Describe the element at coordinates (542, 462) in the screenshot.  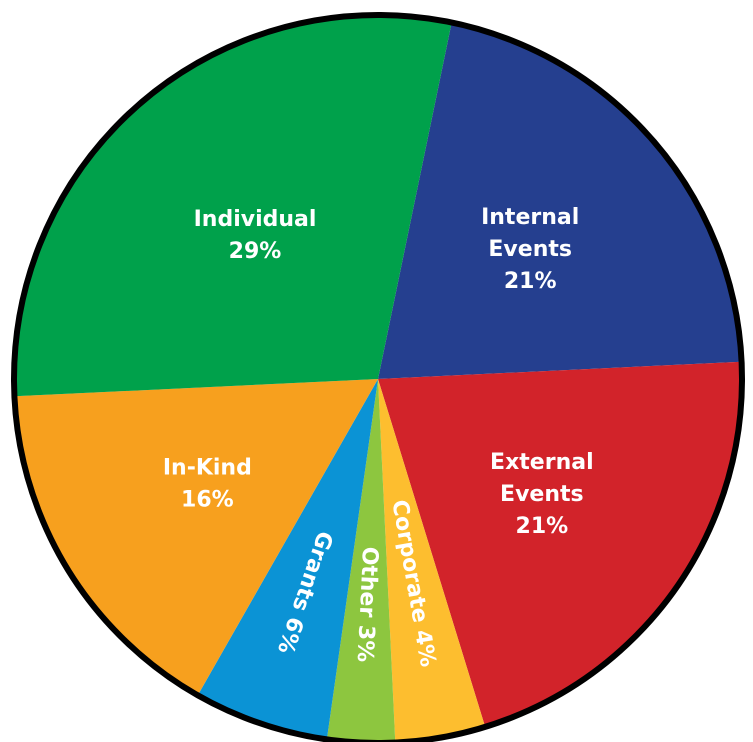
I see `slice-label-line: External` at that location.